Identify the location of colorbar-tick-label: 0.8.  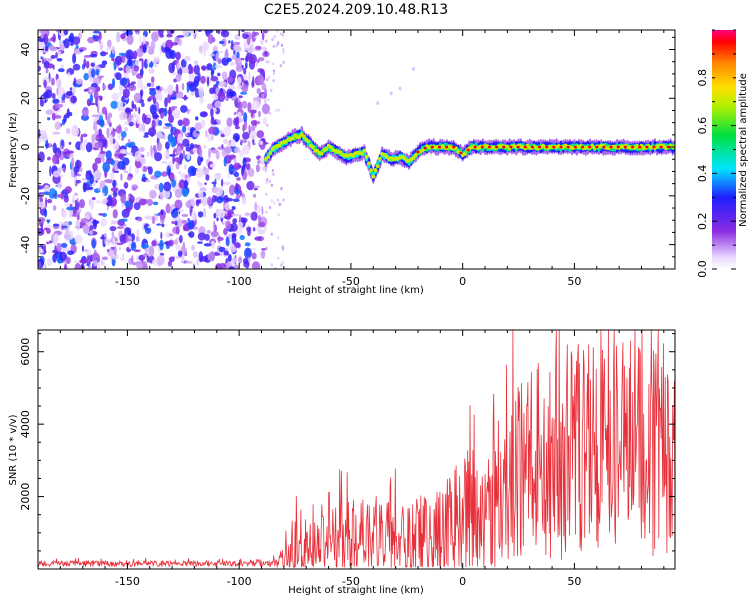
(702, 78).